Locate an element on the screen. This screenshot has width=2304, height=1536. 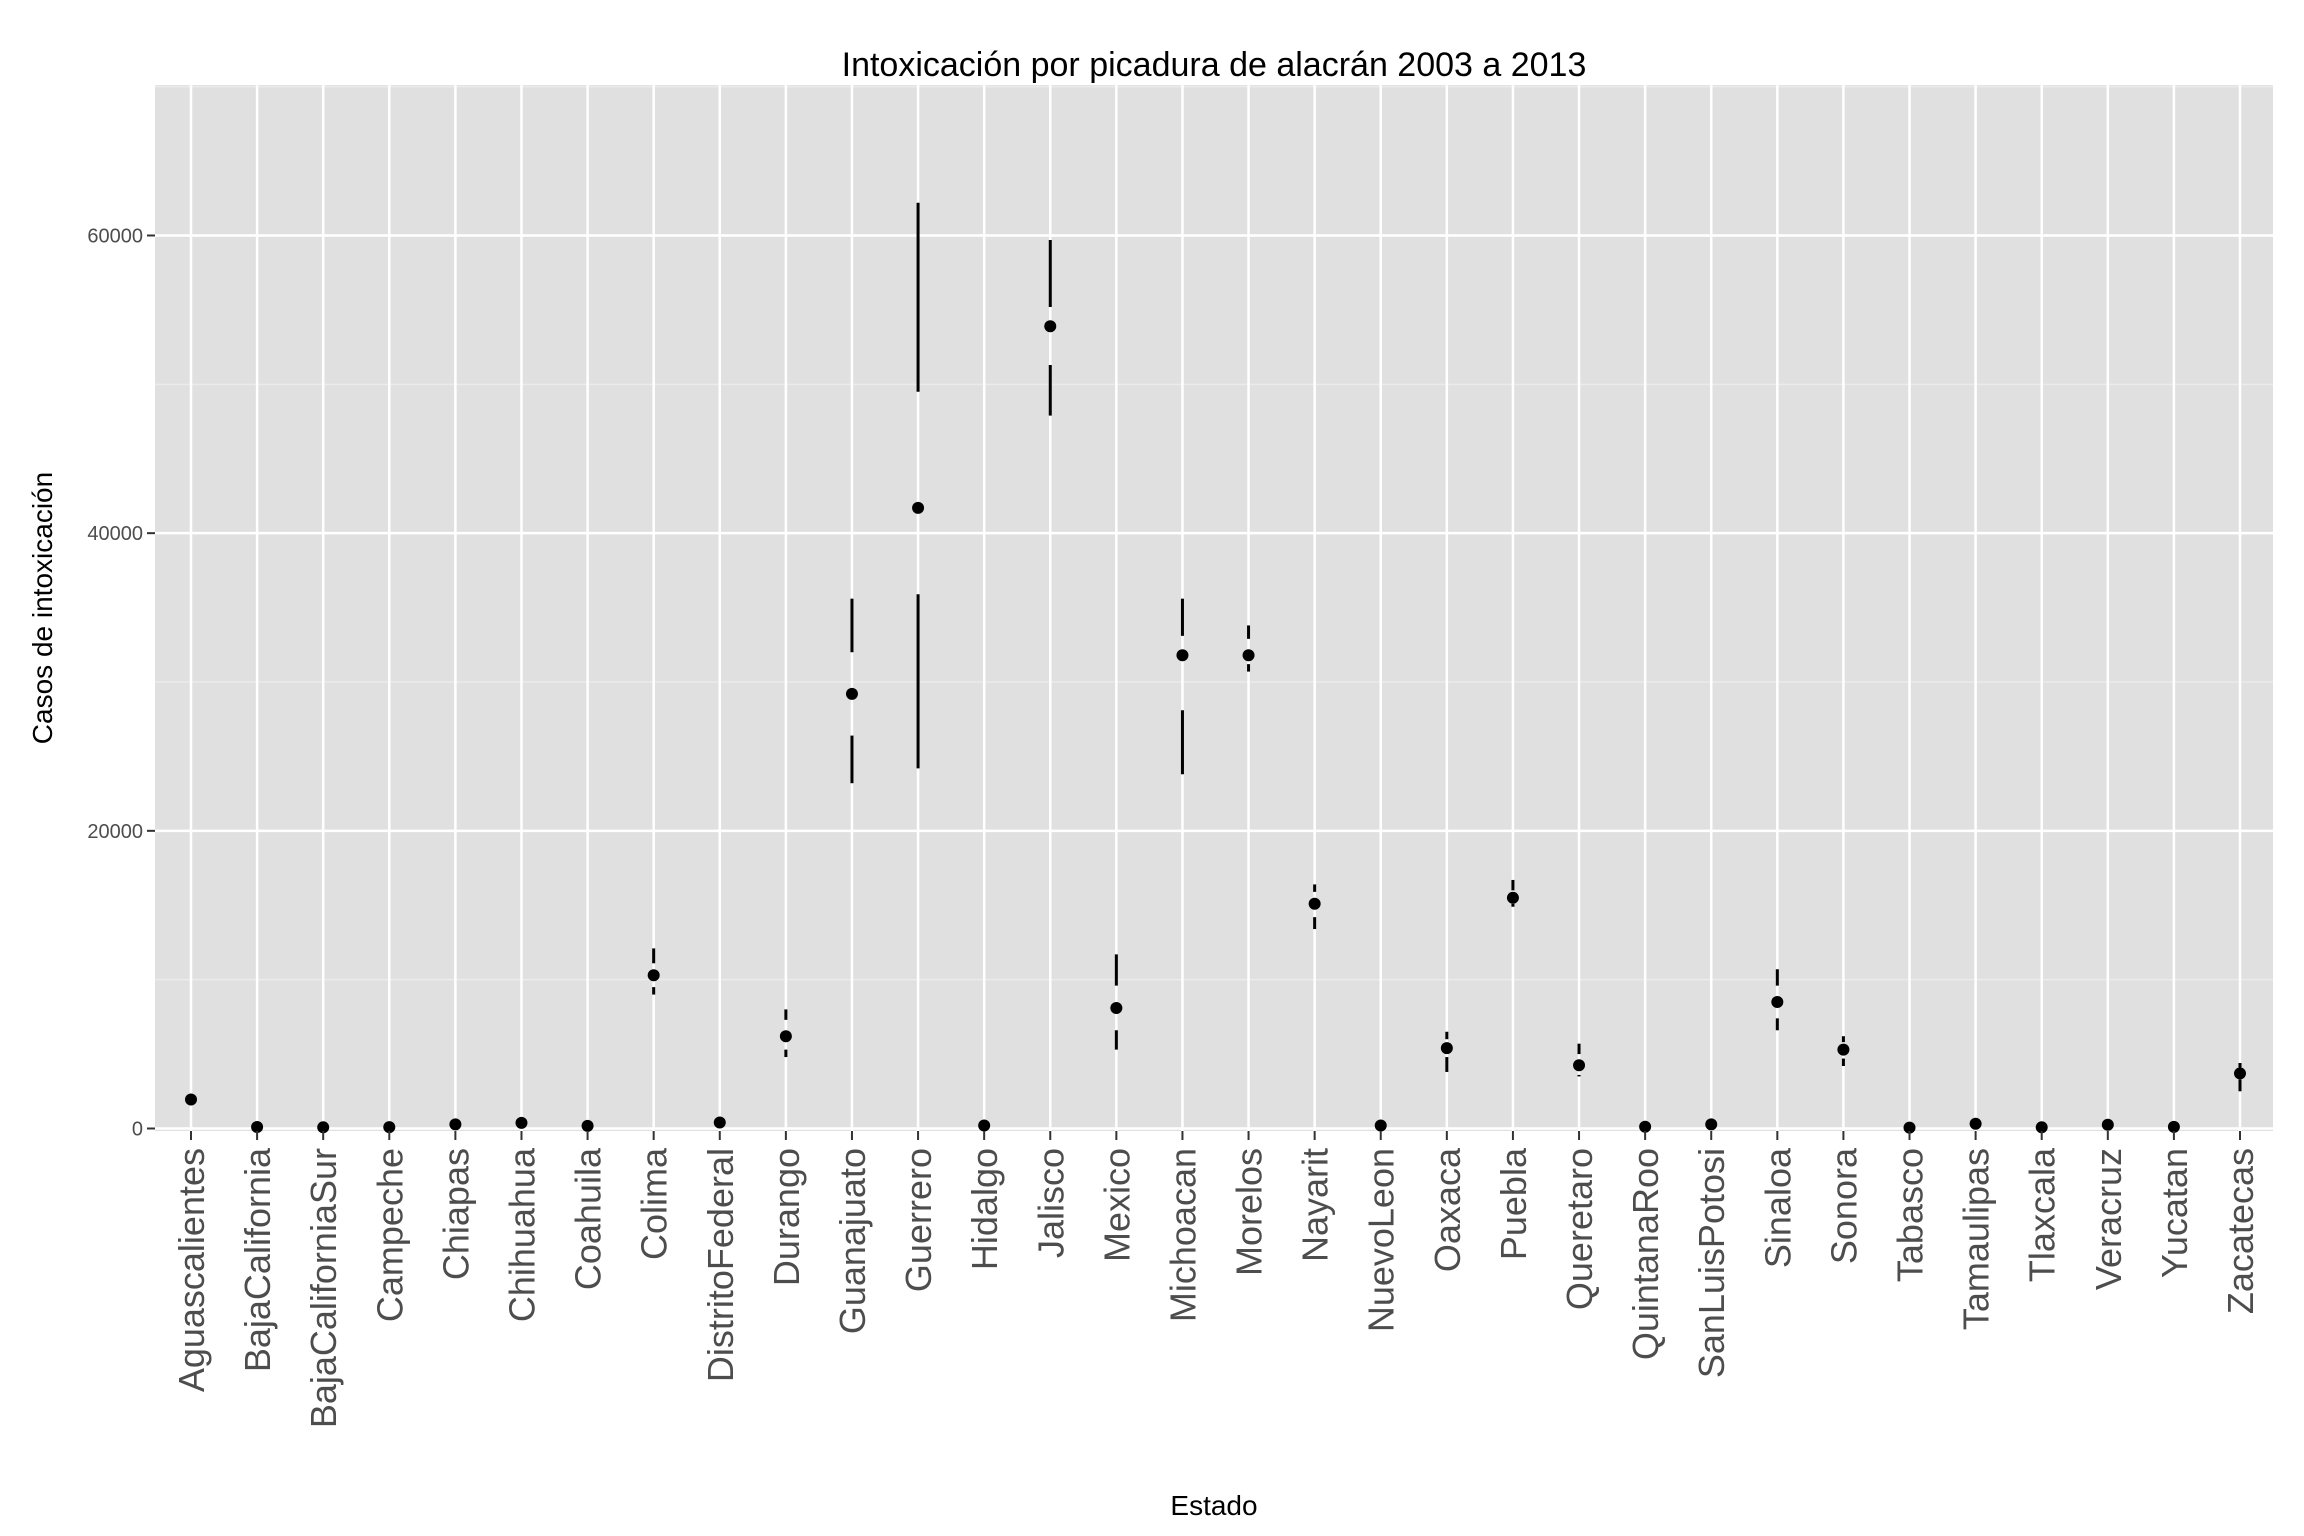
data-point-tamaulipas is located at coordinates (1975, 1123).